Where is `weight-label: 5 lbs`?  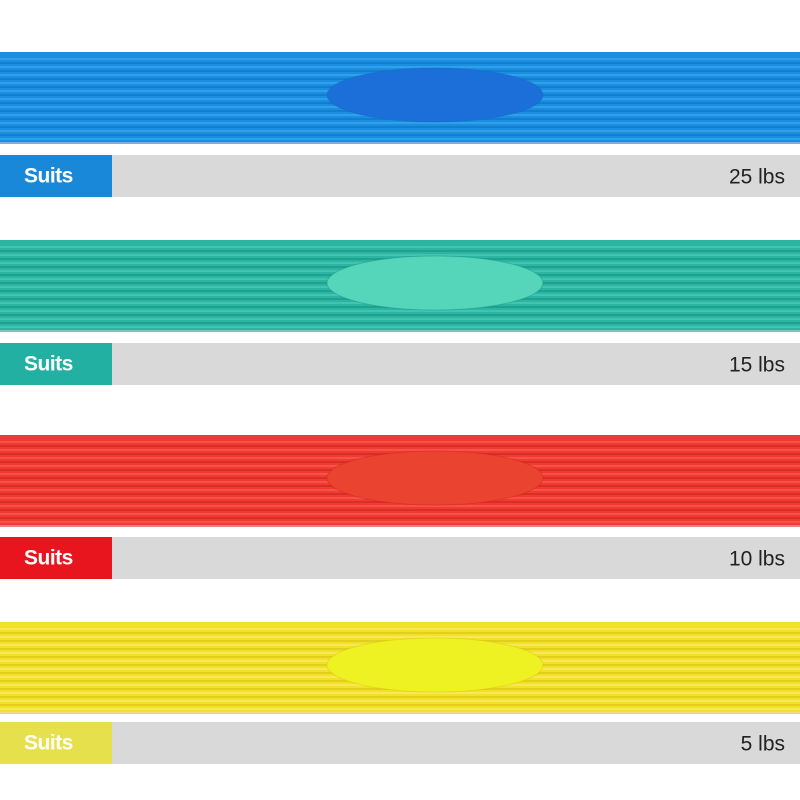
weight-label: 5 lbs is located at coordinates (763, 744).